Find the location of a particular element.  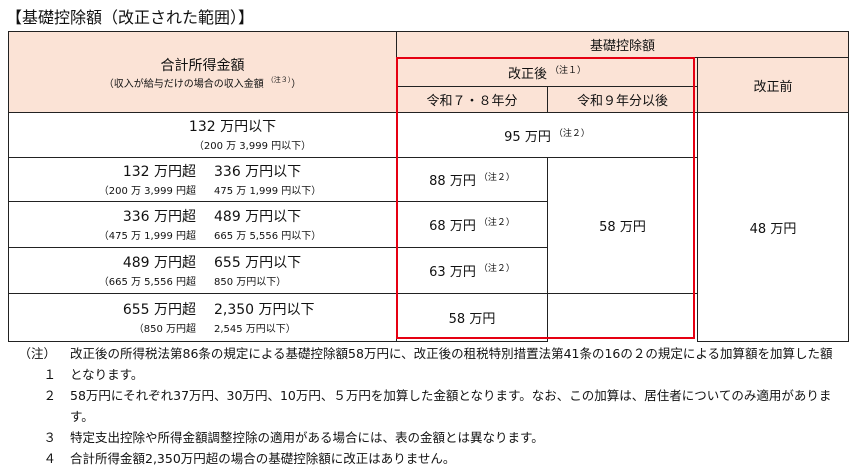

value: 58 万円 is located at coordinates (472, 319).